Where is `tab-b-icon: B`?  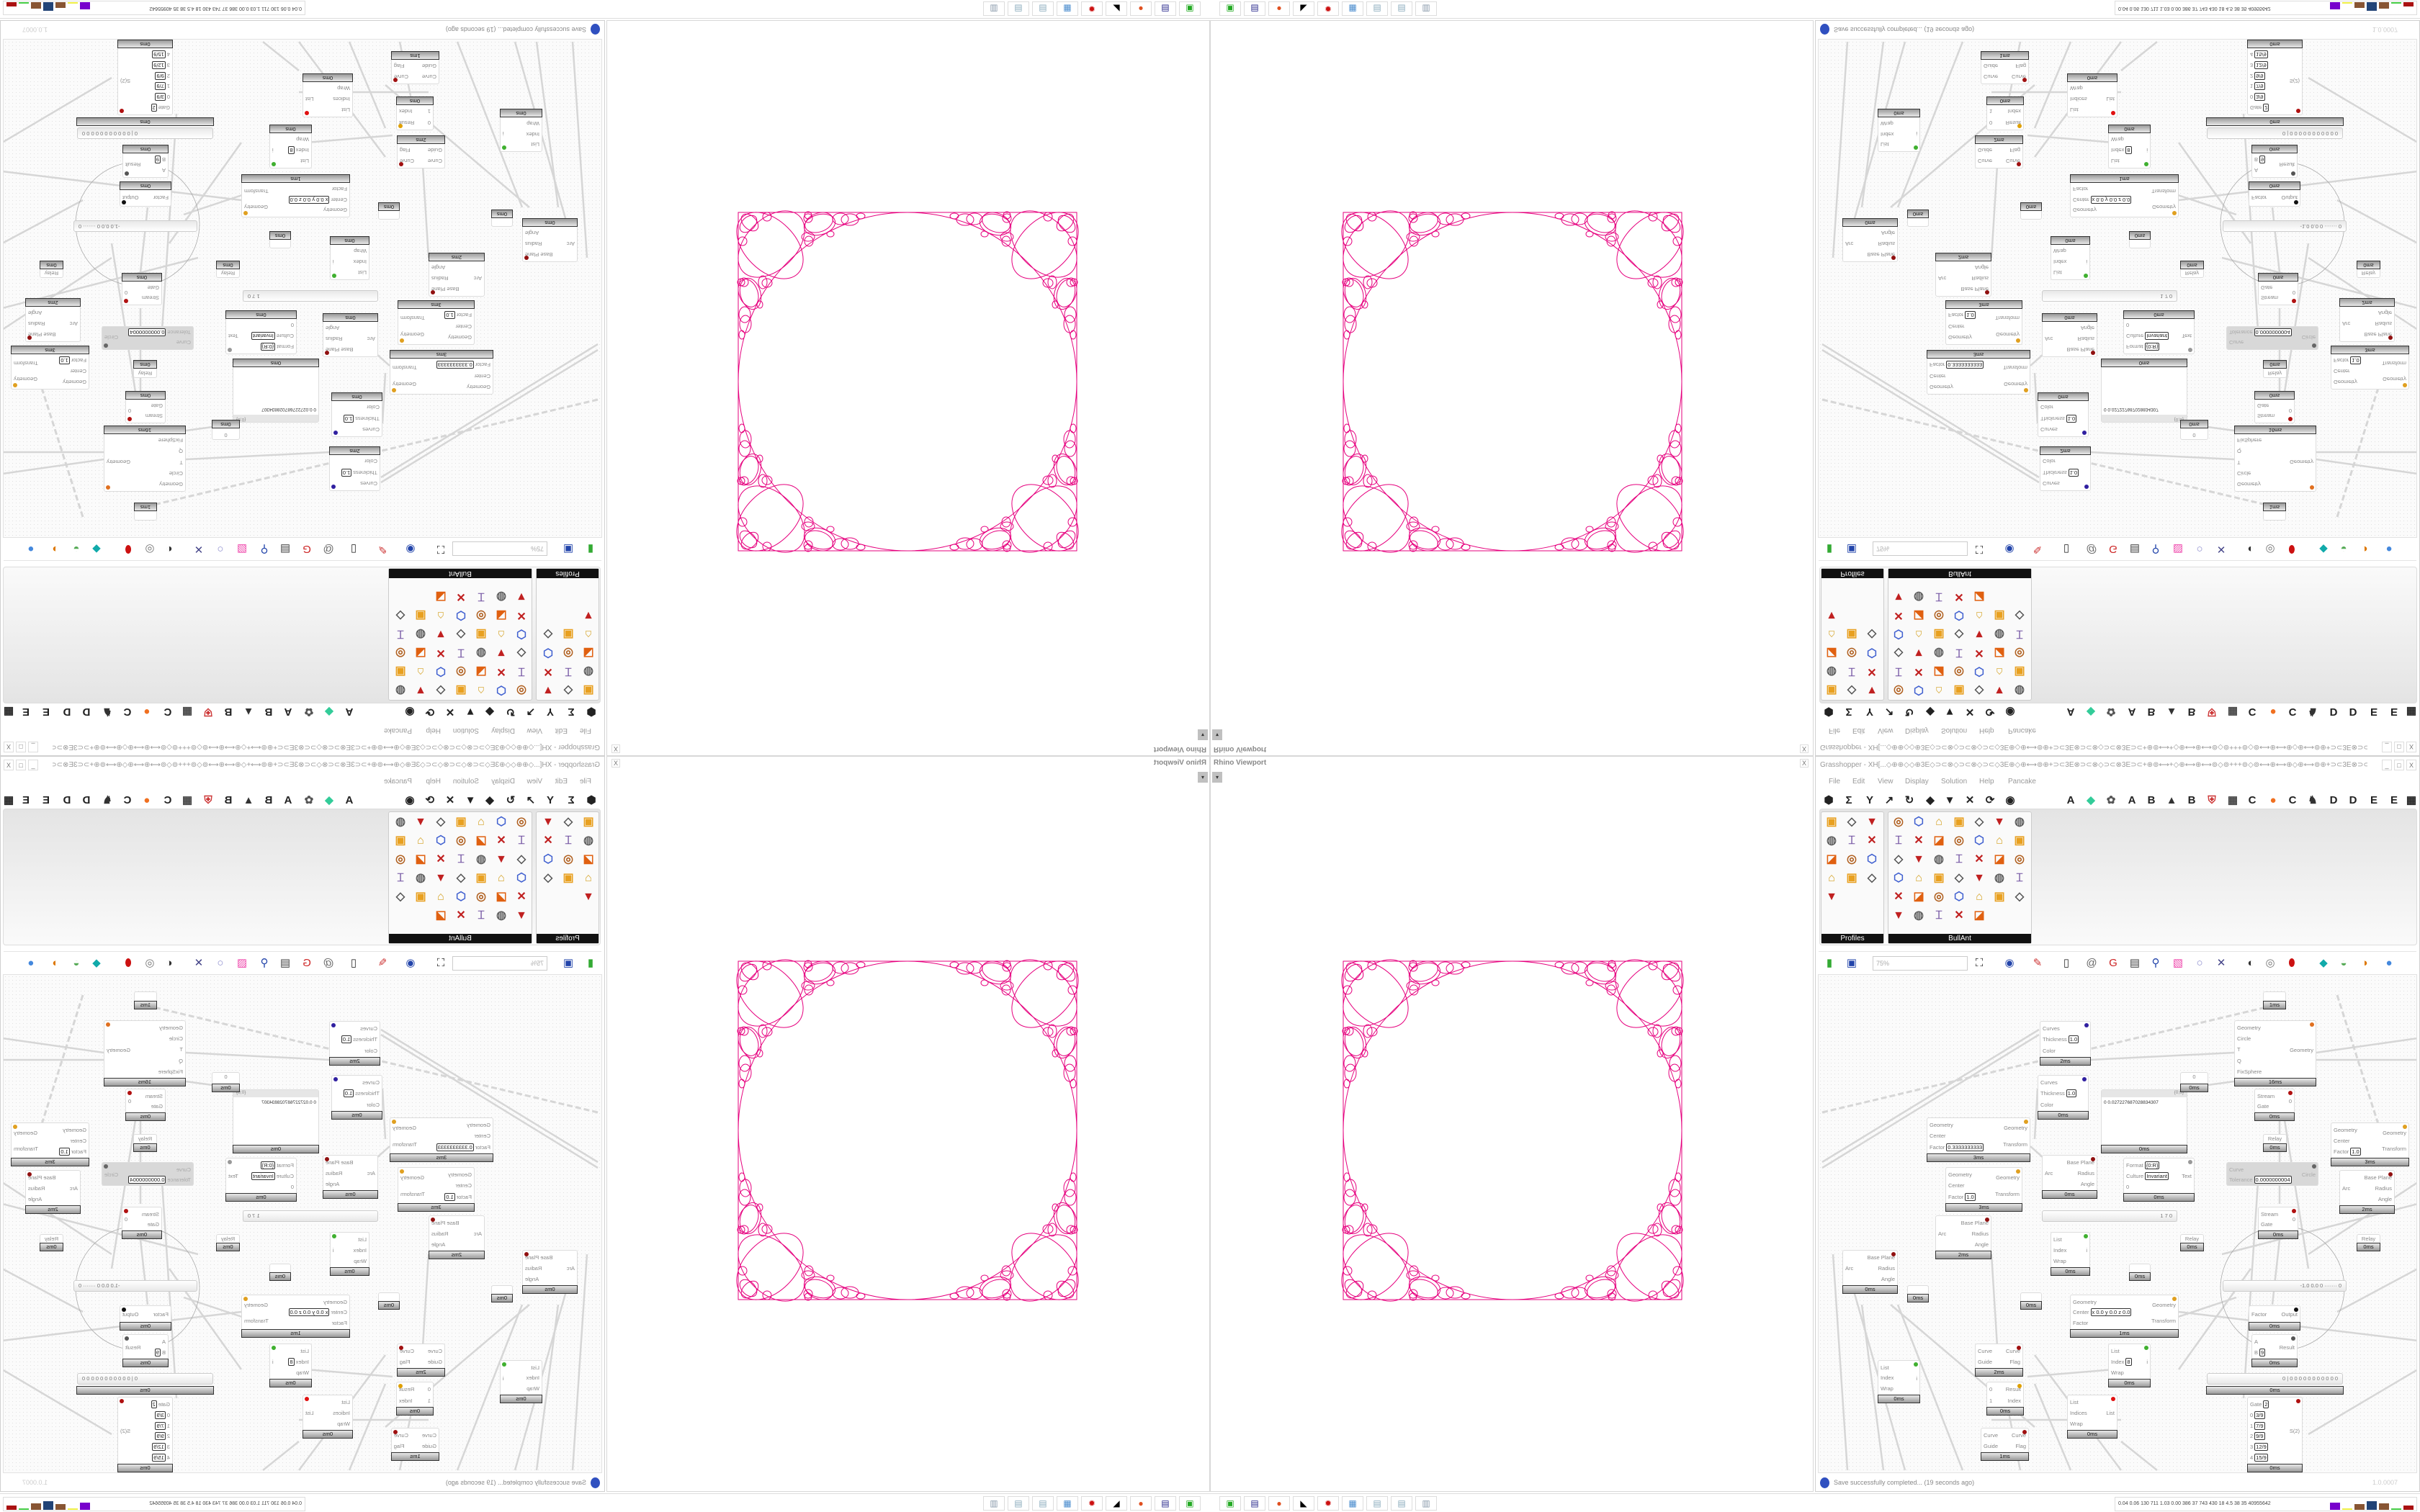
tab-b-icon: B is located at coordinates (268, 712).